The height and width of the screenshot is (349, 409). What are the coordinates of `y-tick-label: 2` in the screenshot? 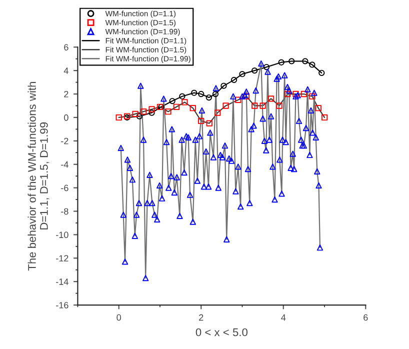 It's located at (66, 94).